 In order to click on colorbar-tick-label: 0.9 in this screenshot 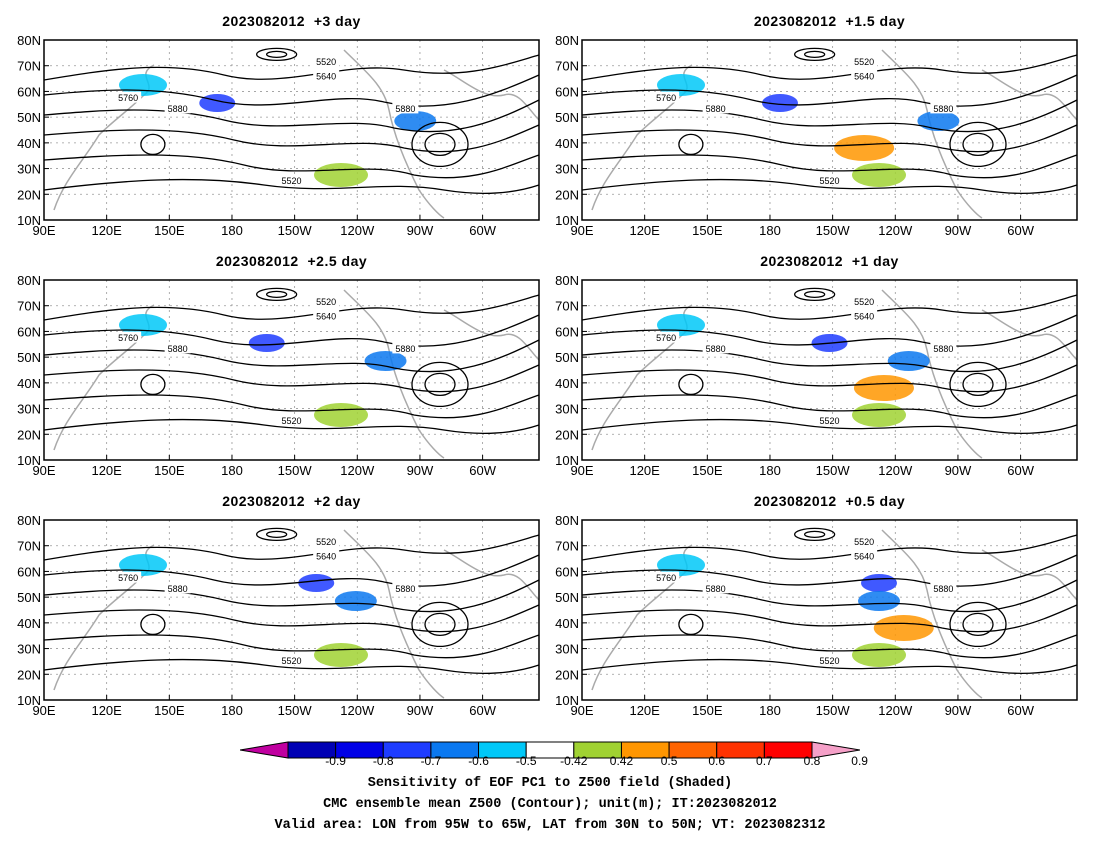, I will do `click(859, 761)`.